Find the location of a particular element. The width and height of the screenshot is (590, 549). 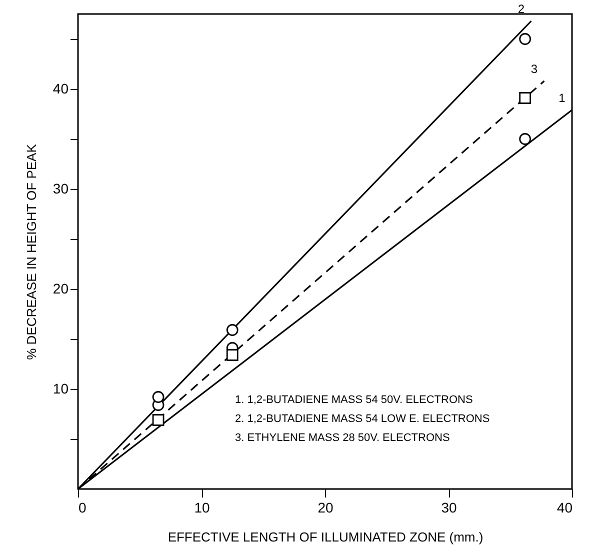

x-tick-label: 40 is located at coordinates (564, 508).